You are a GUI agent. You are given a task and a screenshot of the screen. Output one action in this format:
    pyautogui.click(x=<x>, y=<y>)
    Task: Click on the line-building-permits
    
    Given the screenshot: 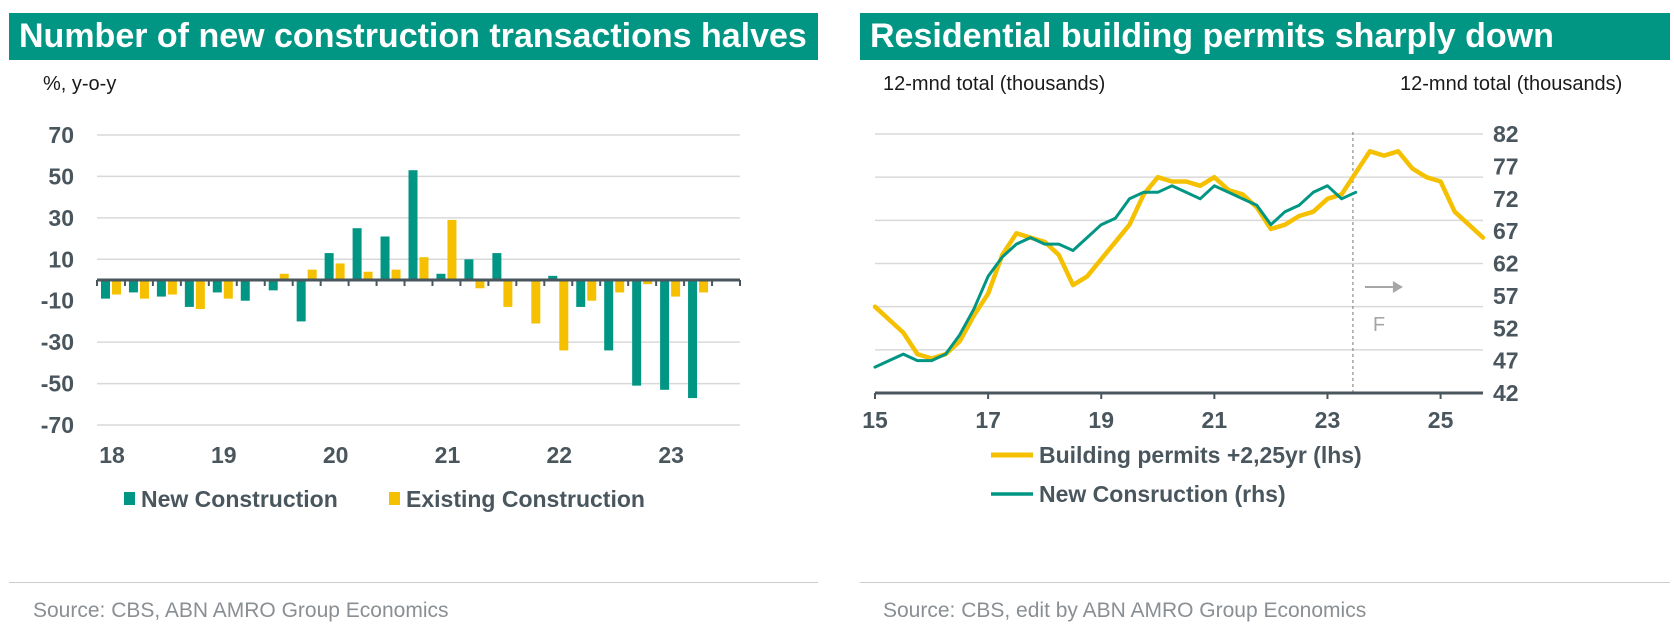 What is the action you would take?
    pyautogui.click(x=1179, y=255)
    